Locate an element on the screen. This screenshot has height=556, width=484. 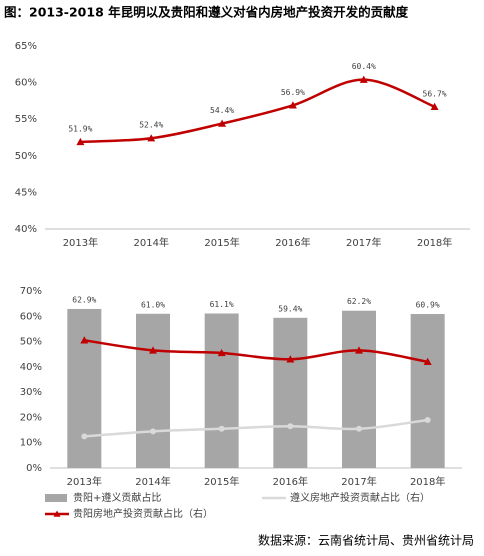
value-label: 62.9% is located at coordinates (84, 299).